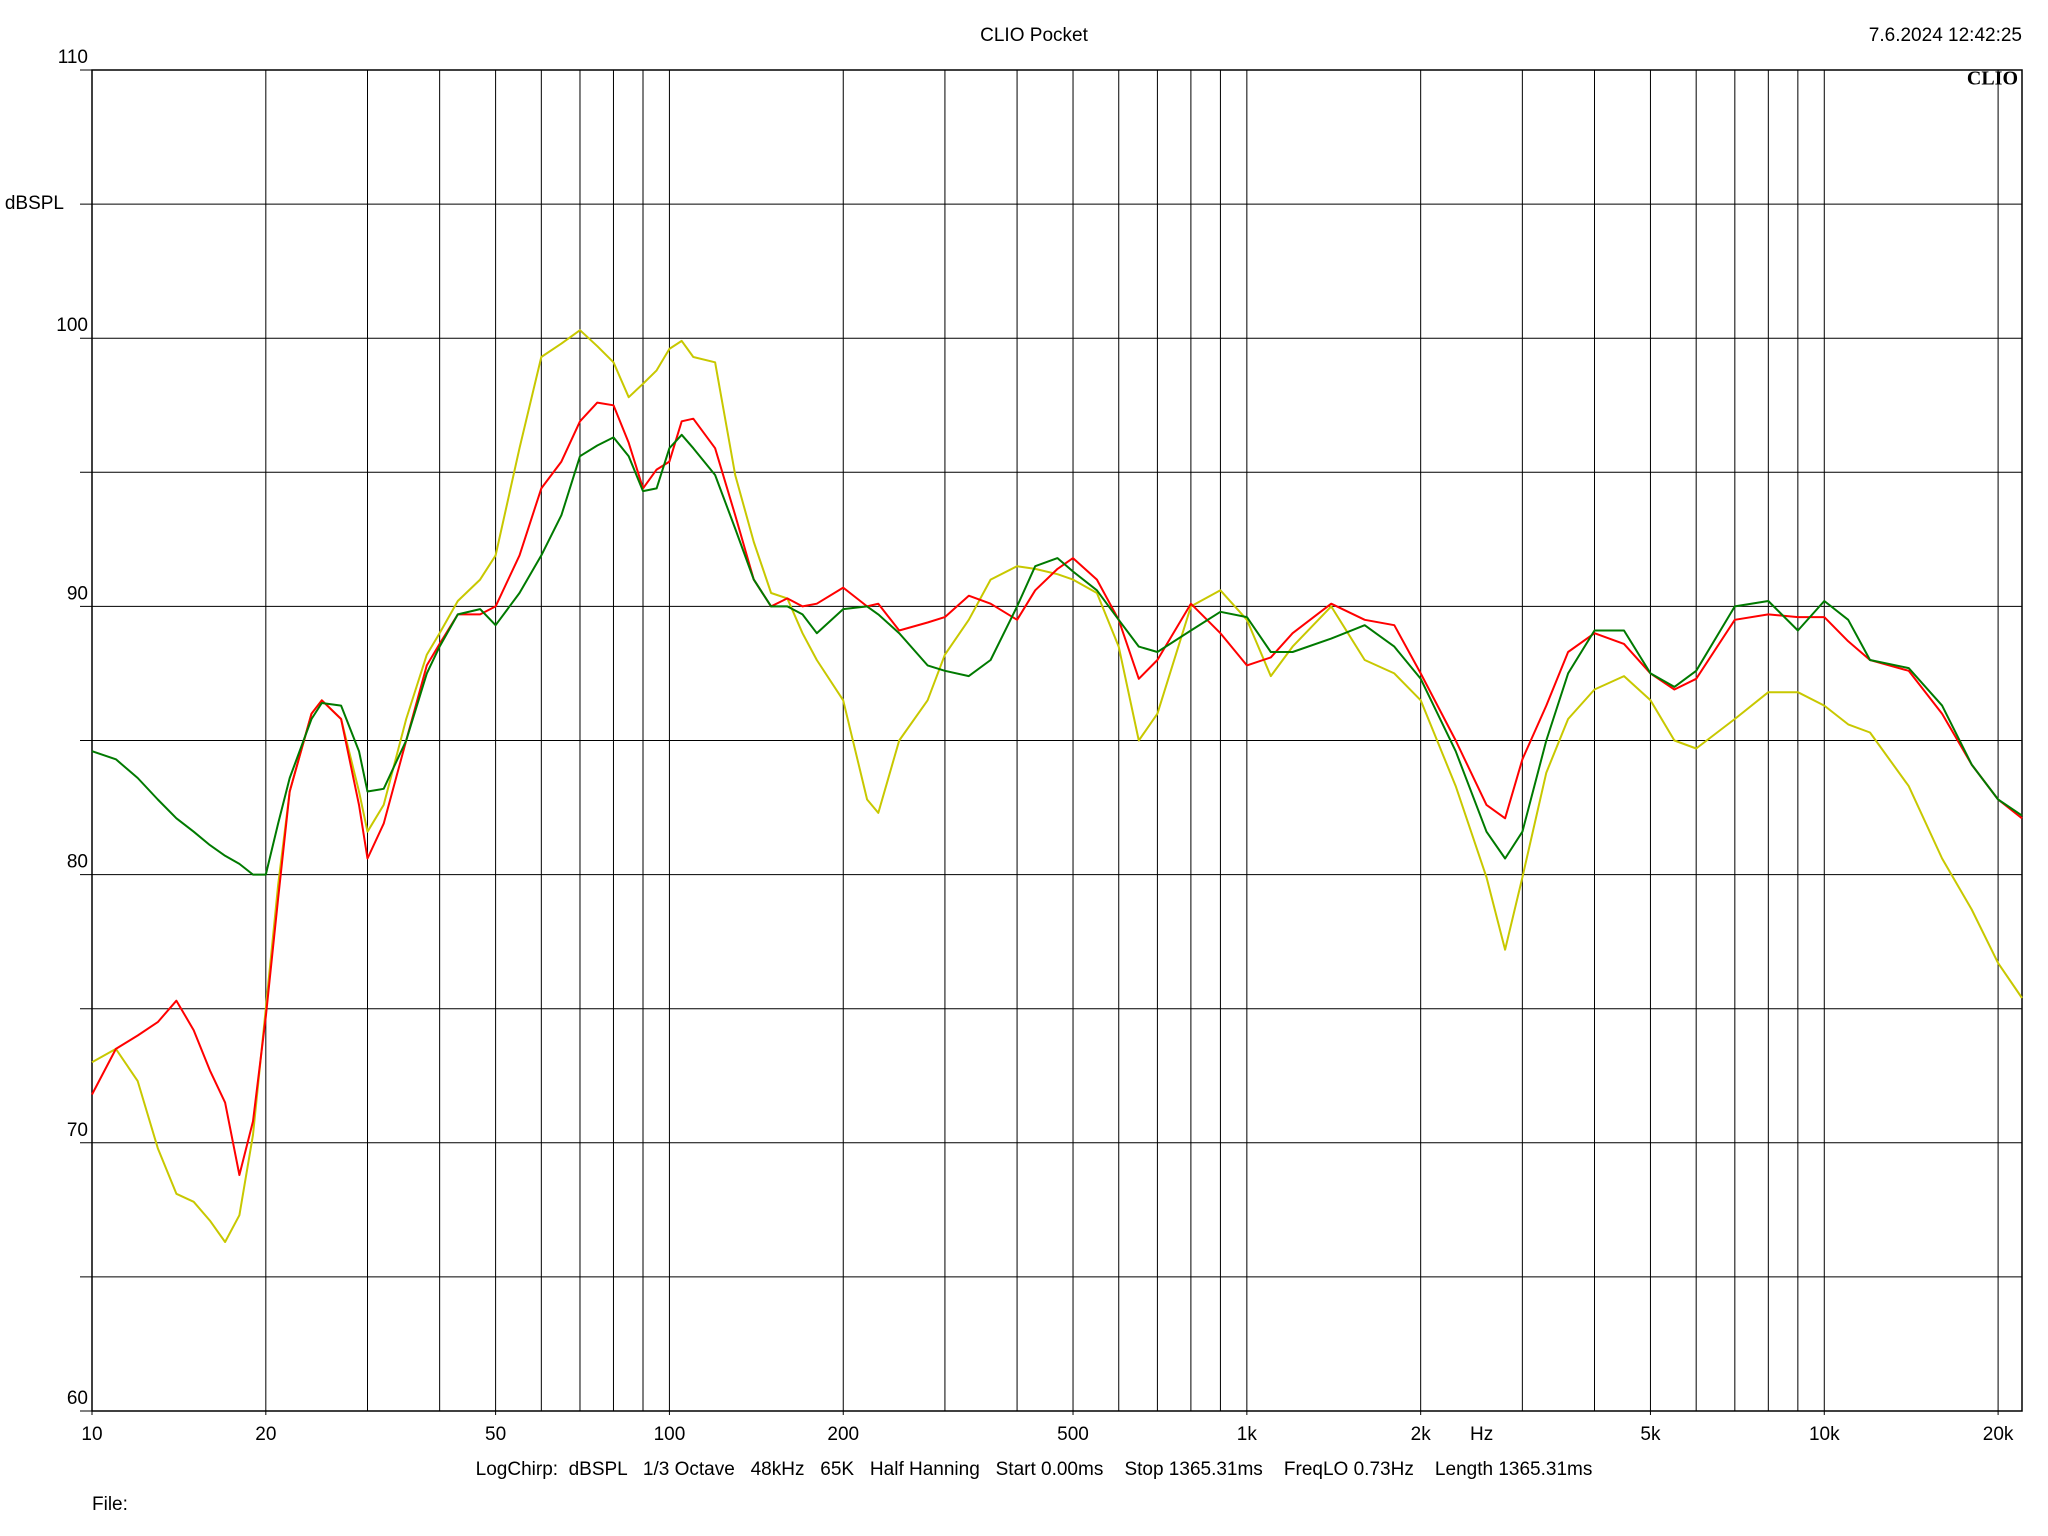 This screenshot has width=2048, height=1536. What do you see at coordinates (77, 1398) in the screenshot?
I see `y-tick-label: 60` at bounding box center [77, 1398].